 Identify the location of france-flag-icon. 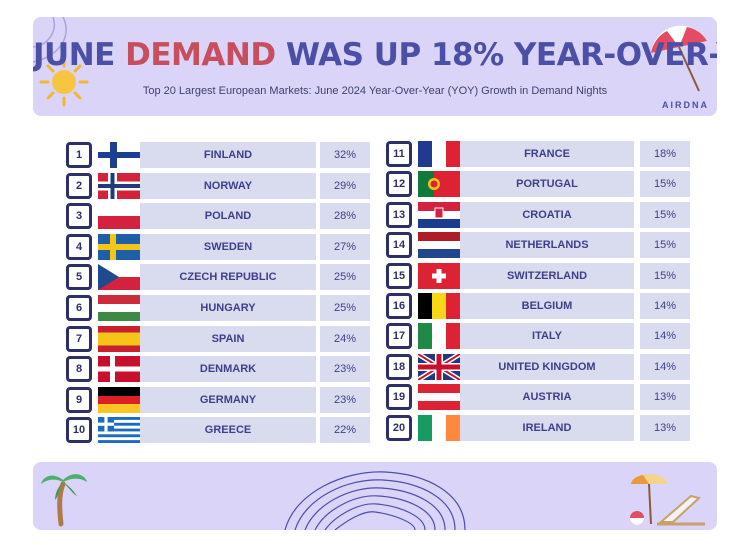
(439, 154).